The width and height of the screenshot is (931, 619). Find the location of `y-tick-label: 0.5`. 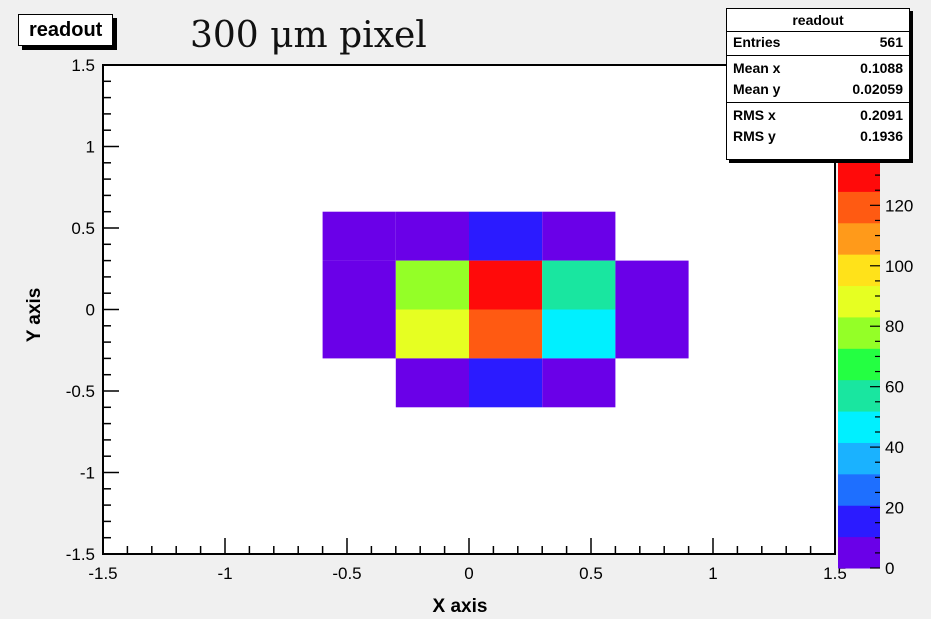

y-tick-label: 0.5 is located at coordinates (83, 228).